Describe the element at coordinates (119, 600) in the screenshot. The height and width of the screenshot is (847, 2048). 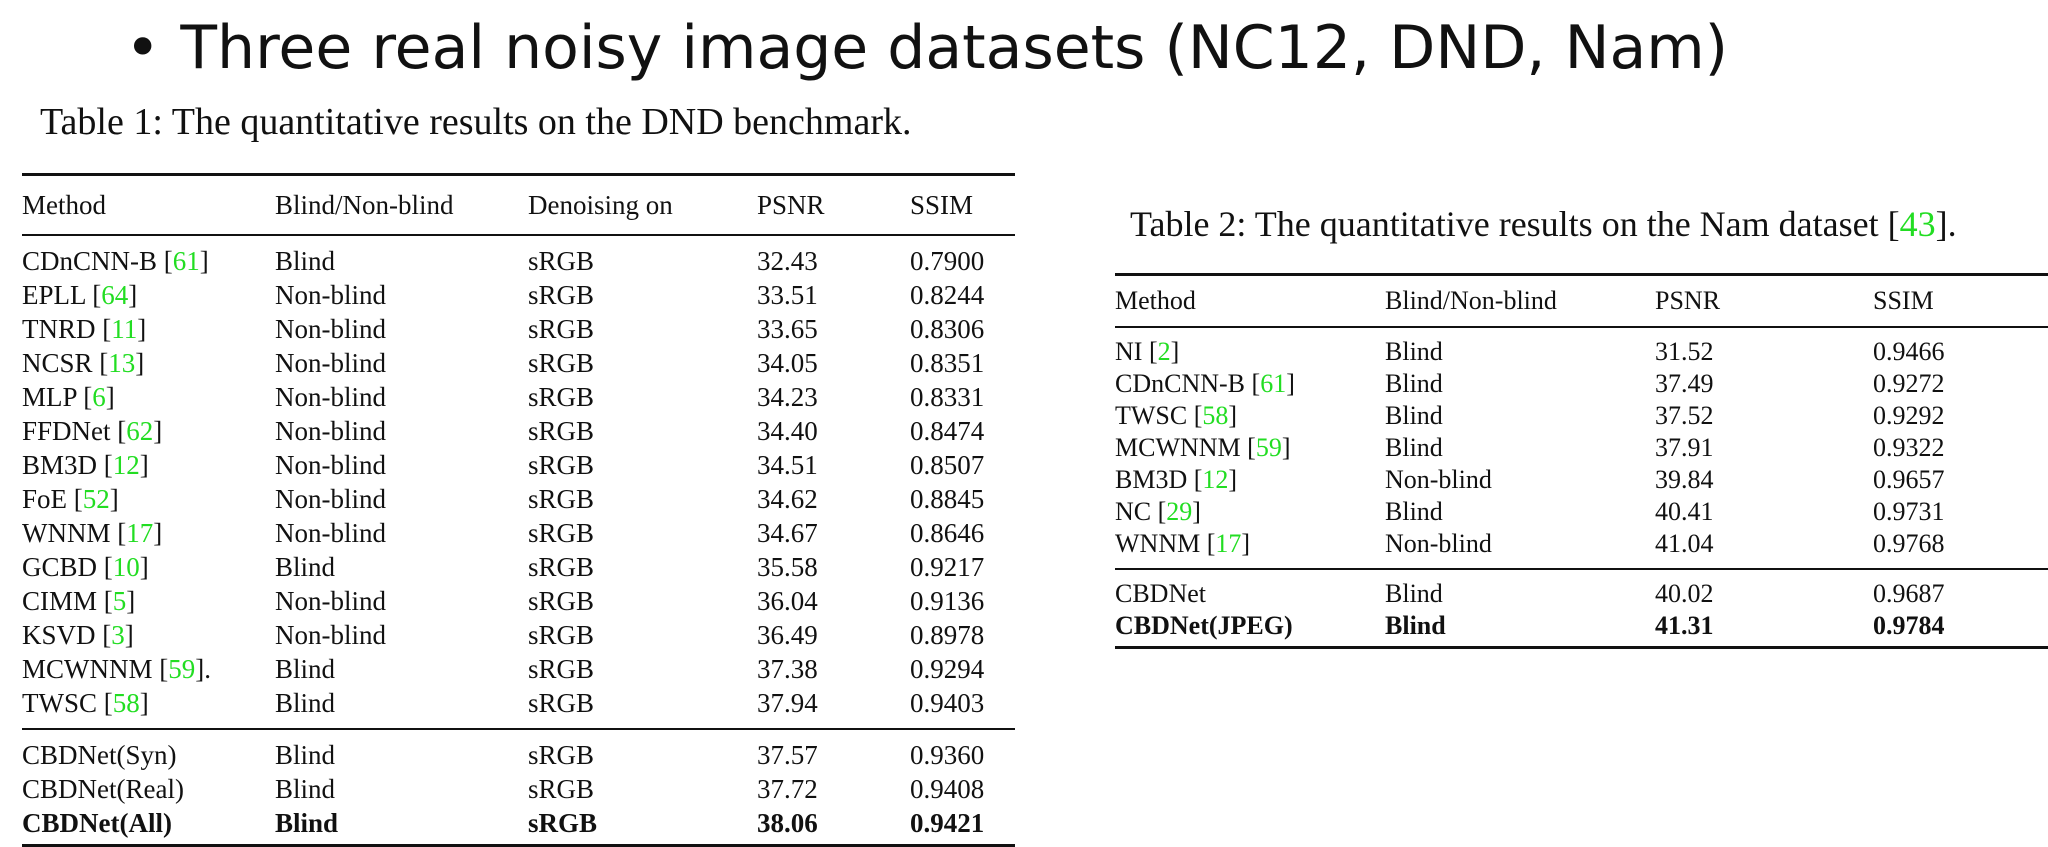
I see `citation-link: 5` at that location.